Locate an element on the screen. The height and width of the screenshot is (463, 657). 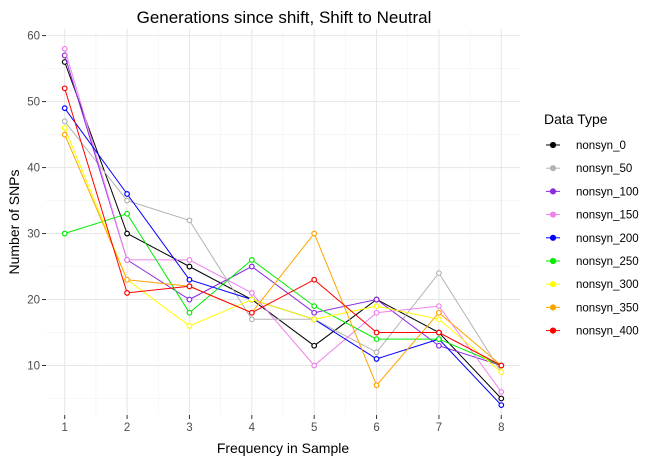
legend-label: nonsyn_0 is located at coordinates (601, 146).